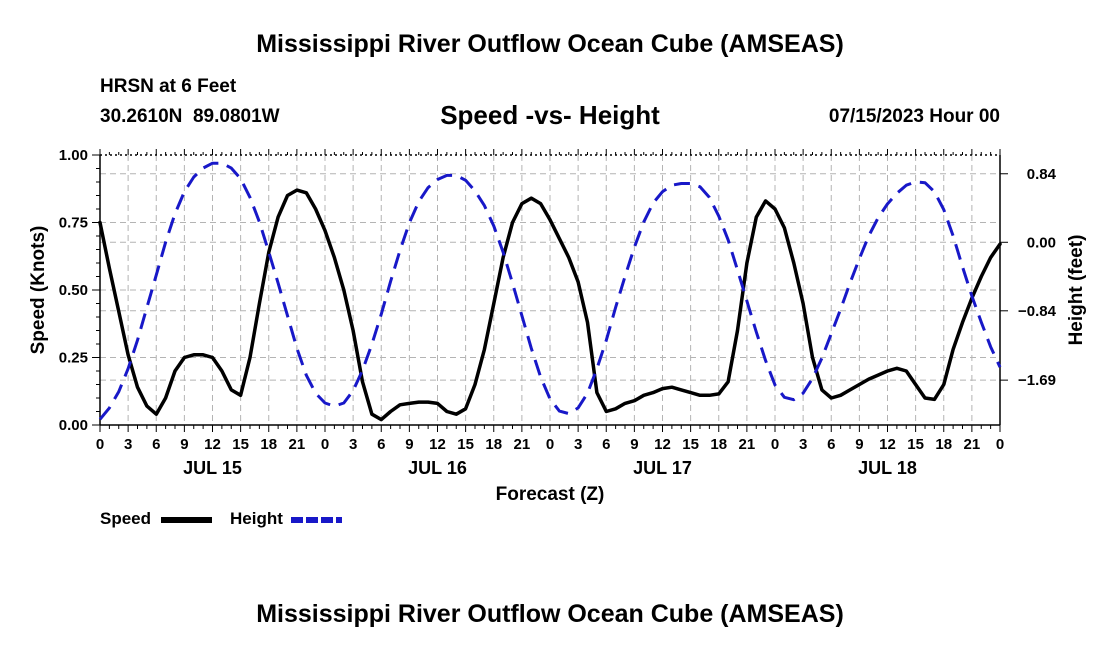 The image size is (1100, 650). Describe the element at coordinates (914, 116) in the screenshot. I see `forecast-datetime: 07/15/2023 Hour 00` at that location.